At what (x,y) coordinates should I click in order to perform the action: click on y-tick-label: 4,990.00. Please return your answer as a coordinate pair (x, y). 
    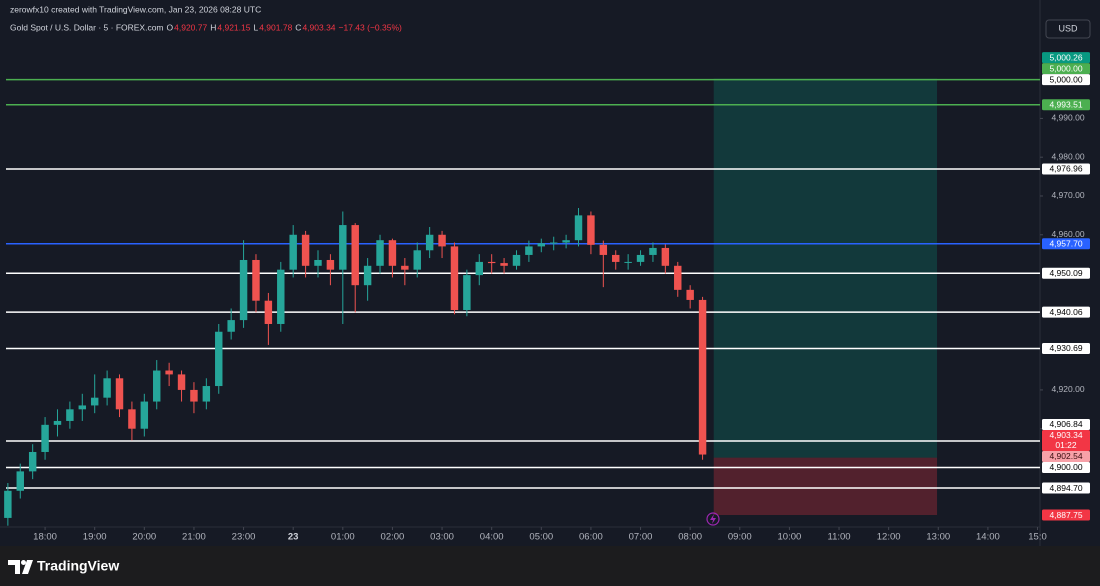
    Looking at the image, I should click on (1067, 118).